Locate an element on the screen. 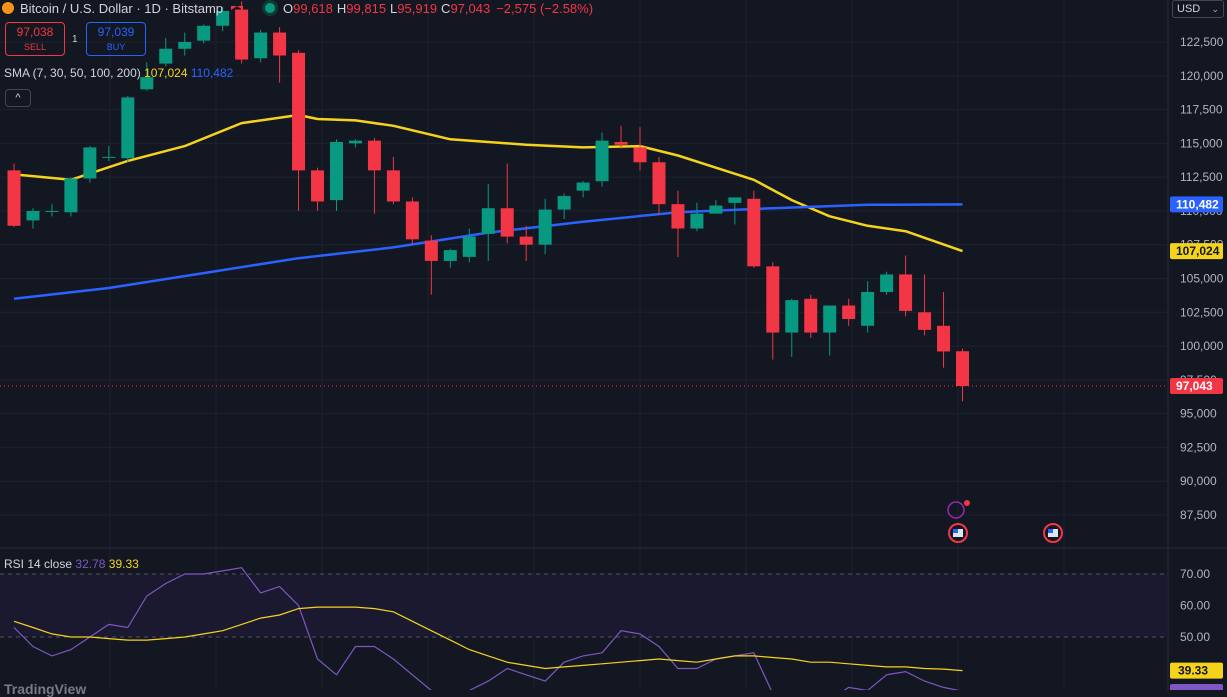 This screenshot has height=697, width=1227. sell-price: 97,038 is located at coordinates (35, 32).